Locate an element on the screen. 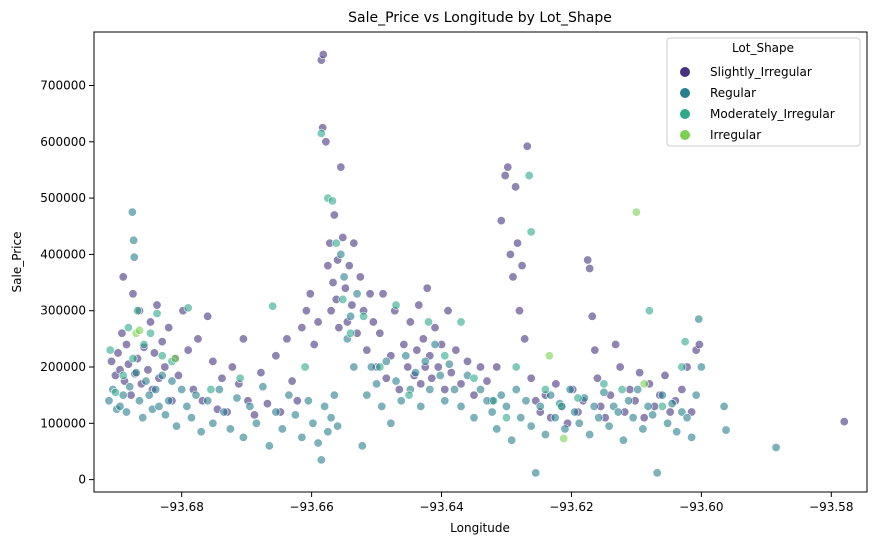 This screenshot has height=549, width=877. x-tick-label: −93.68 is located at coordinates (181, 507).